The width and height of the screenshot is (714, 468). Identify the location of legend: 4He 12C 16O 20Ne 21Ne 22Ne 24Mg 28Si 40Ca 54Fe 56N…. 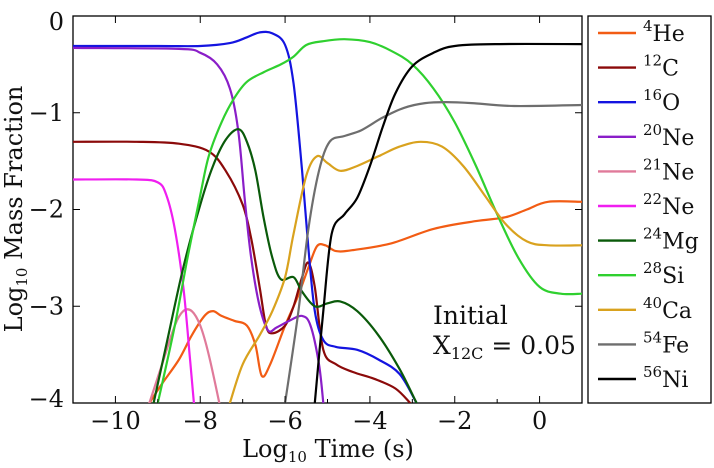
(648, 205).